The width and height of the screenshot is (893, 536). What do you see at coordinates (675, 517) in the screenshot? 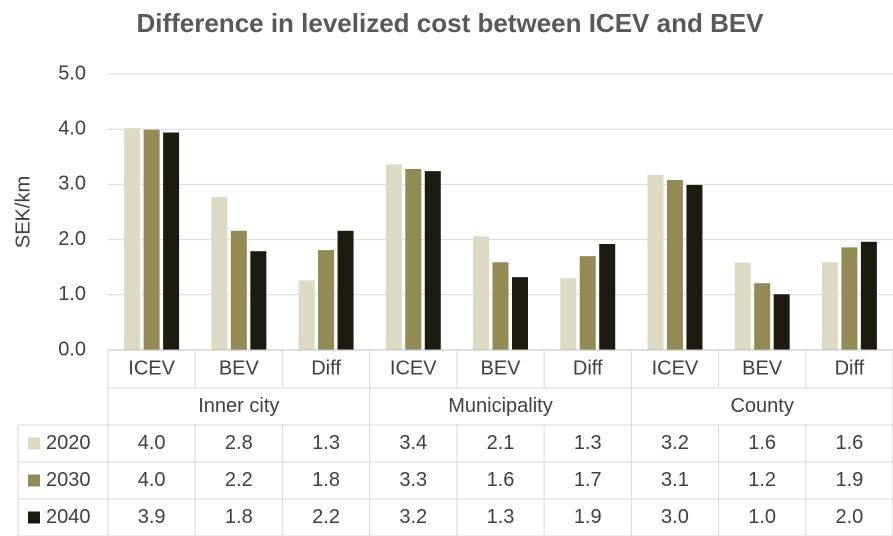
I see `table-cell: 3.0` at bounding box center [675, 517].